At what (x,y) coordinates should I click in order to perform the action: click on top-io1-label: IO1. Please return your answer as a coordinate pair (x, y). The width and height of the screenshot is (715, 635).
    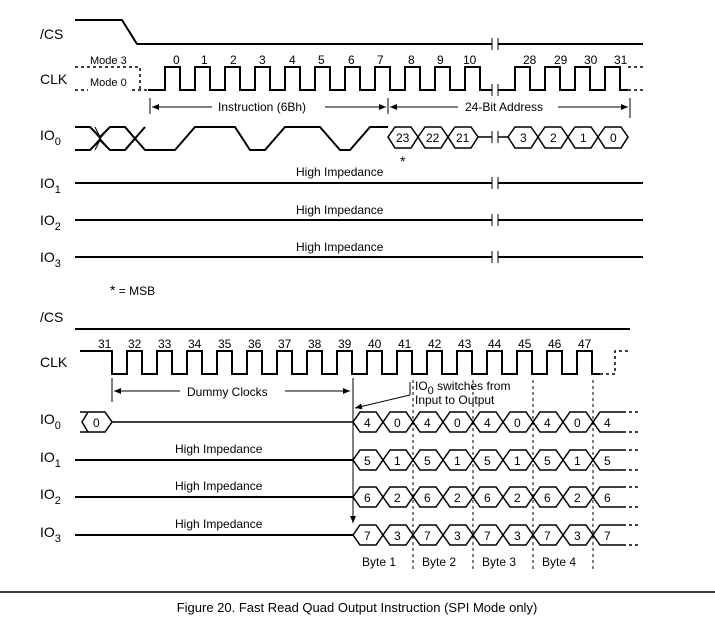
    Looking at the image, I should click on (50, 185).